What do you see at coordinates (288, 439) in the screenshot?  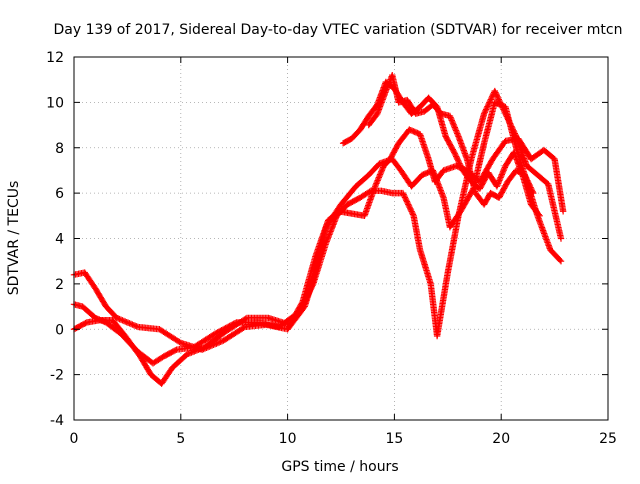 I see `x-tick-label: 10` at bounding box center [288, 439].